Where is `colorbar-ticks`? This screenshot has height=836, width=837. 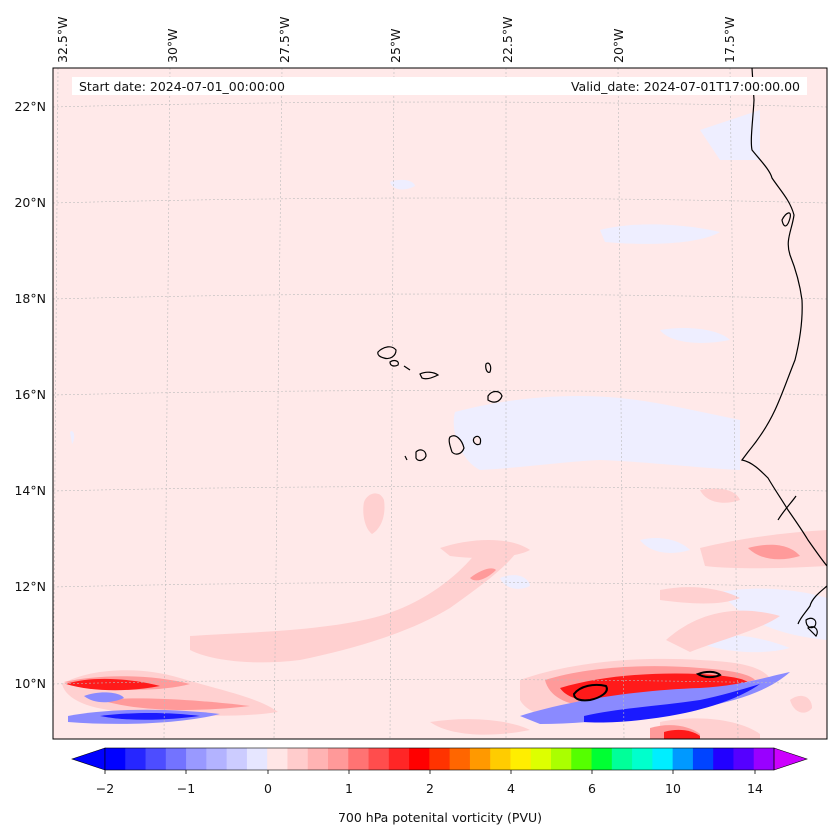
colorbar-ticks is located at coordinates (430, 772).